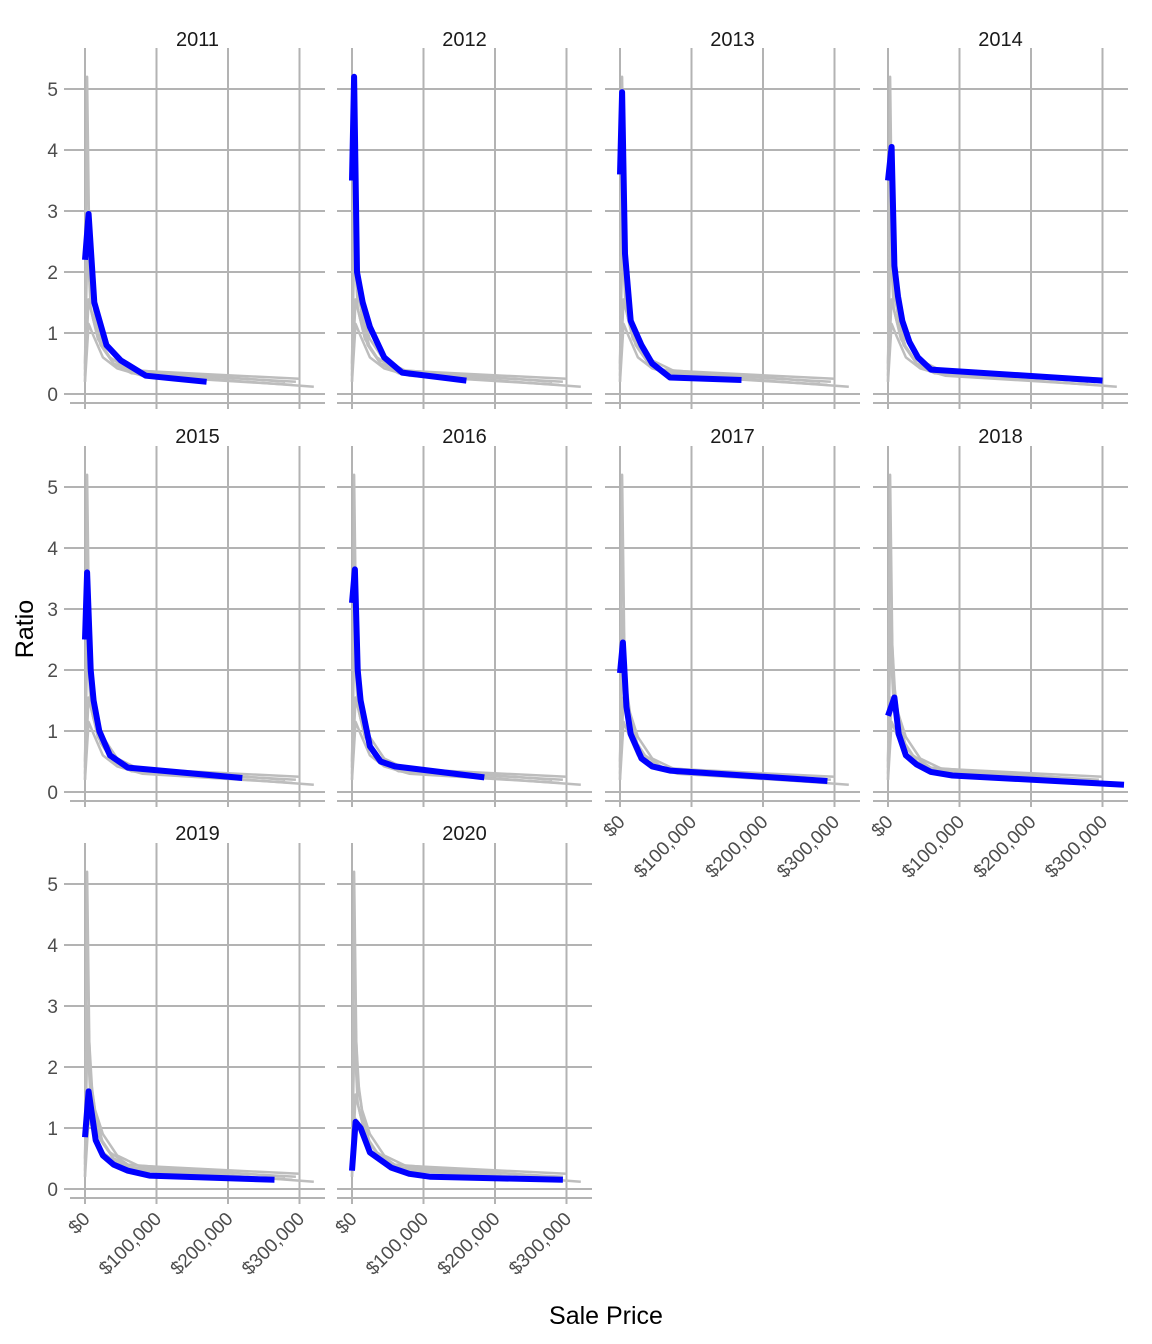  What do you see at coordinates (464, 40) in the screenshot?
I see `facet-title: 2012` at bounding box center [464, 40].